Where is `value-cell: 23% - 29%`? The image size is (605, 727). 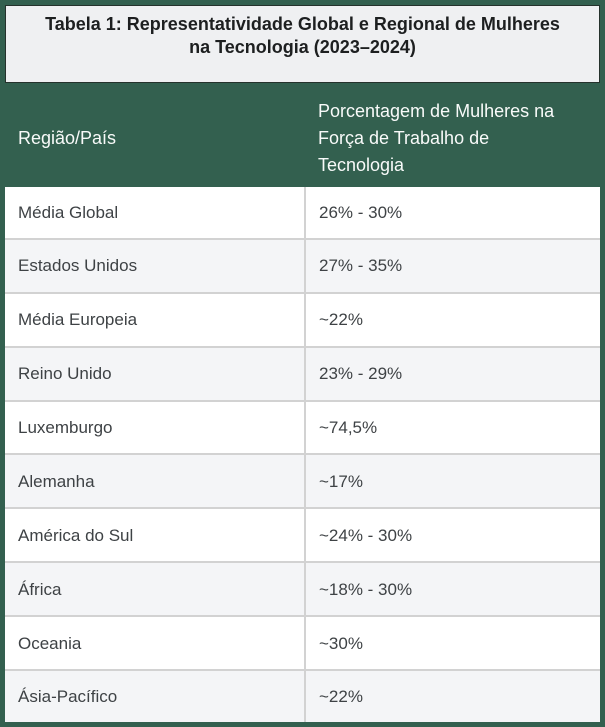 value-cell: 23% - 29% is located at coordinates (452, 373).